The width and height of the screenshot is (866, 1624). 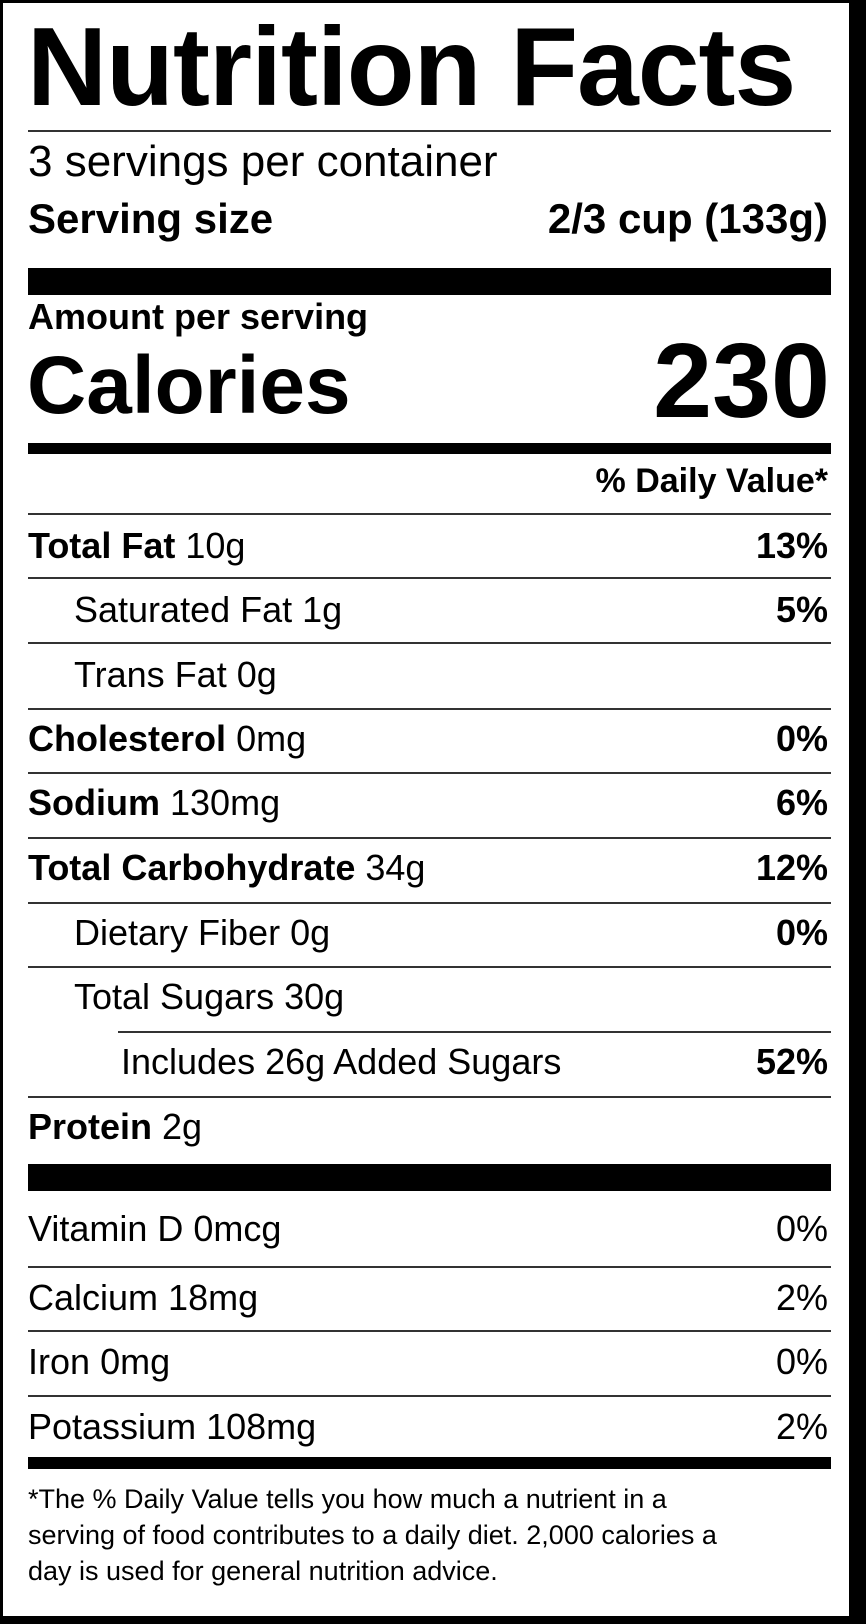 What do you see at coordinates (93, 1297) in the screenshot?
I see `vitamin-name: Calcium` at bounding box center [93, 1297].